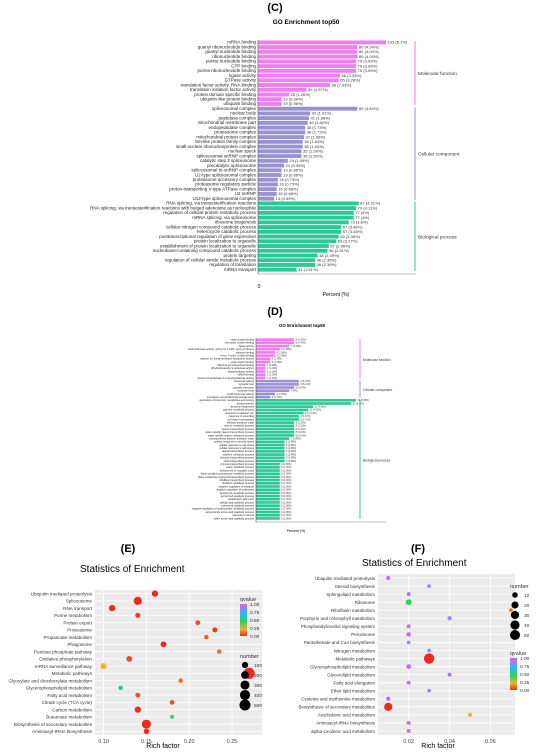 Image resolution: width=550 pixels, height=752 pixels. I want to click on pathway-label: Ether lipid metabolism, so click(353, 691).